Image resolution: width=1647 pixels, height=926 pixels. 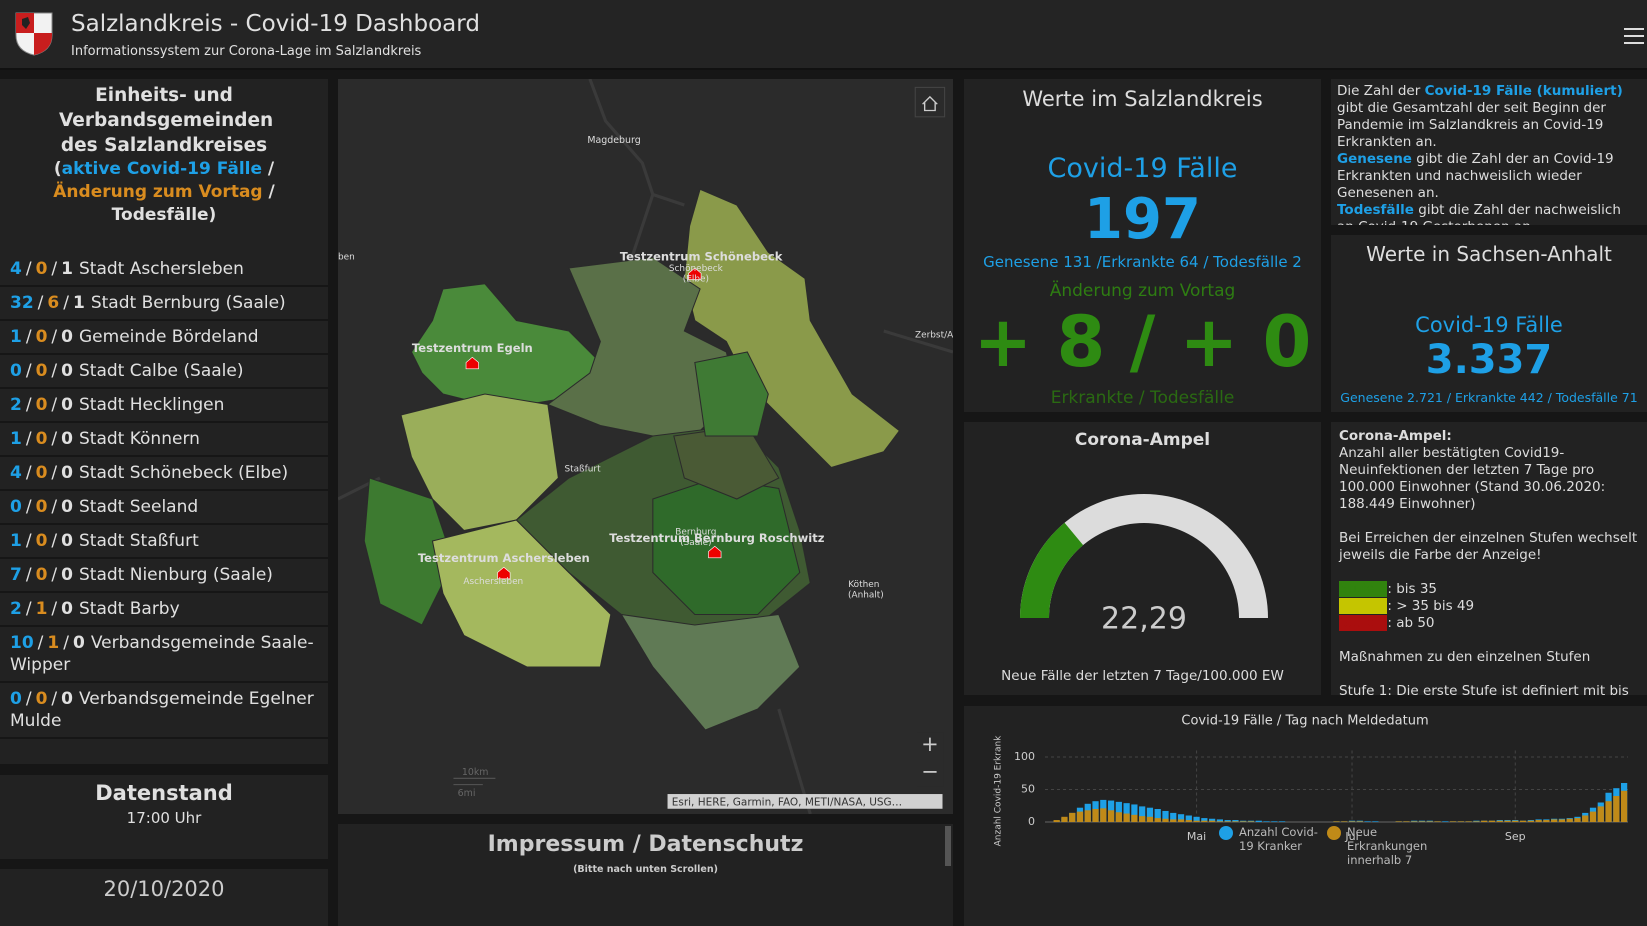 I want to click on ampel-measures: Maßnahmen zu den einzelnen Stufen, so click(x=1465, y=657).